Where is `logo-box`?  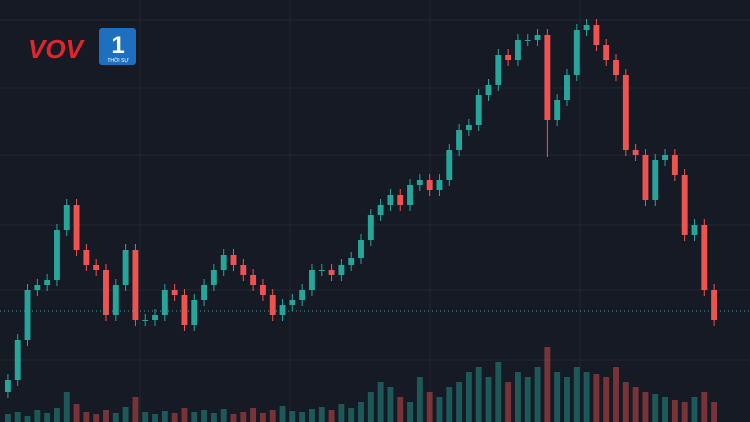 logo-box is located at coordinates (117, 46).